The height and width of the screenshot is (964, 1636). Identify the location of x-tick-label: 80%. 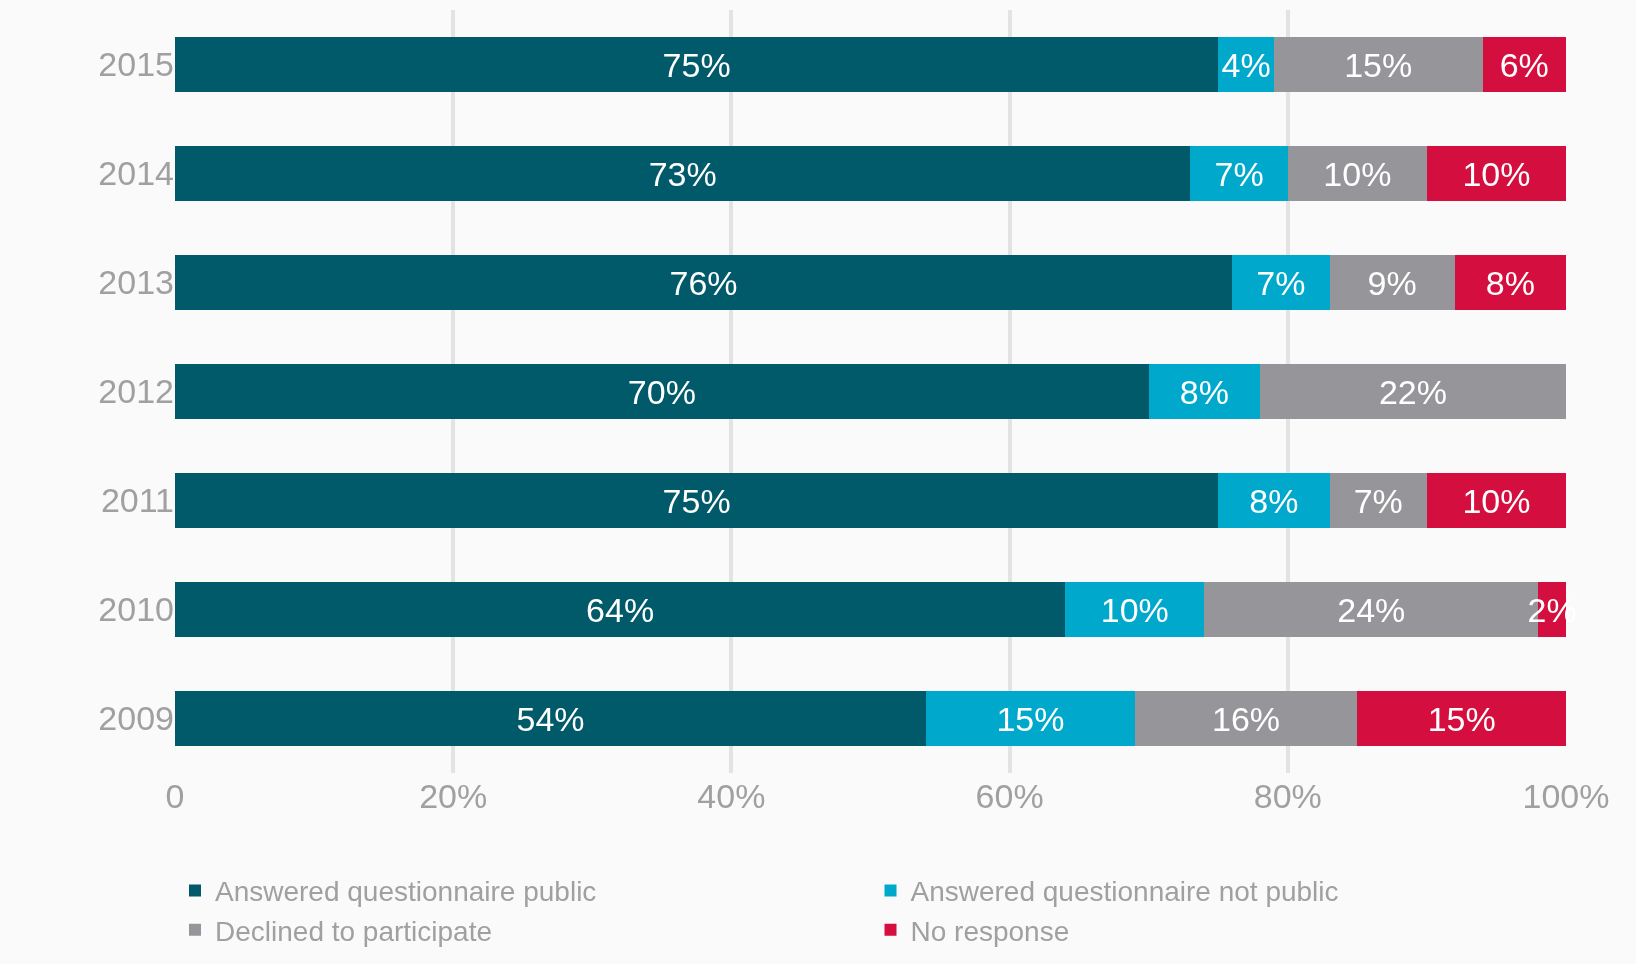
(1287, 796).